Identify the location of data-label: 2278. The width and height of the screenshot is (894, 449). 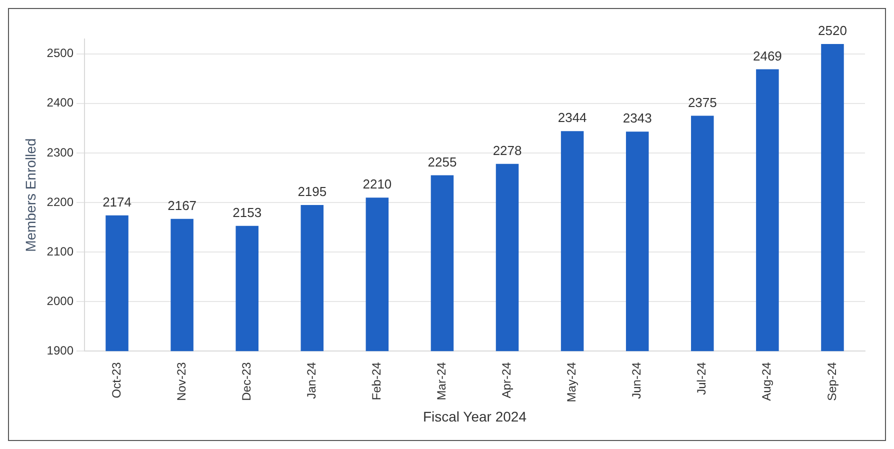
(507, 150).